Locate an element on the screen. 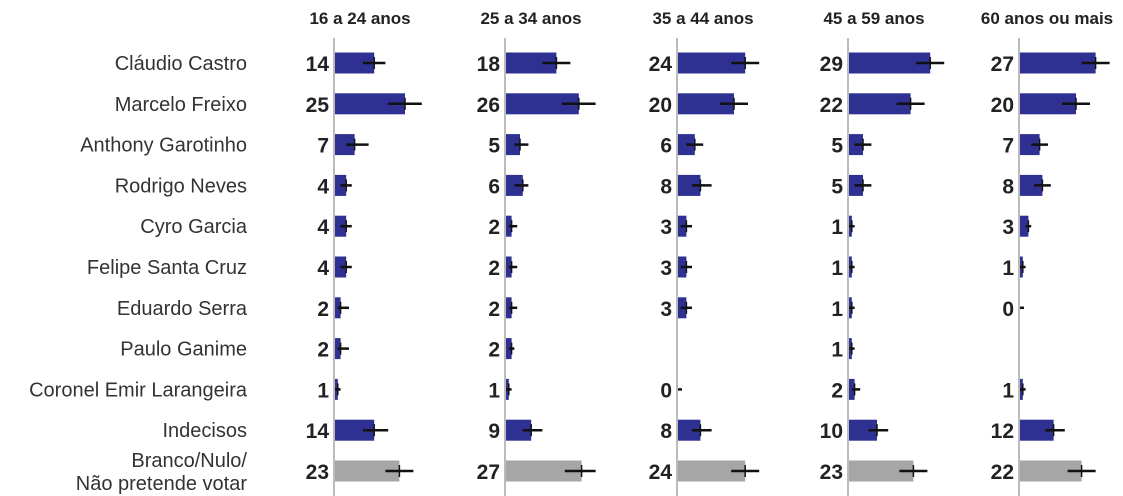 The image size is (1123, 496). panel-header: 25 a 34 anos is located at coordinates (530, 18).